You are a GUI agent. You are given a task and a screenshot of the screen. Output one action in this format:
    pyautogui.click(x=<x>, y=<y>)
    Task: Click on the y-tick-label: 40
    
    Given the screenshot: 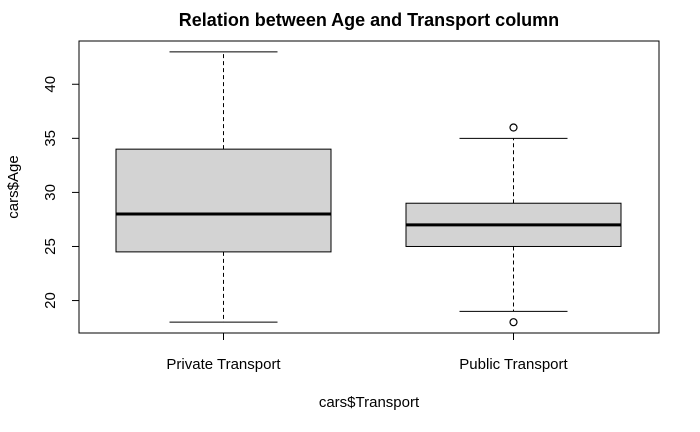 What is the action you would take?
    pyautogui.click(x=50, y=84)
    